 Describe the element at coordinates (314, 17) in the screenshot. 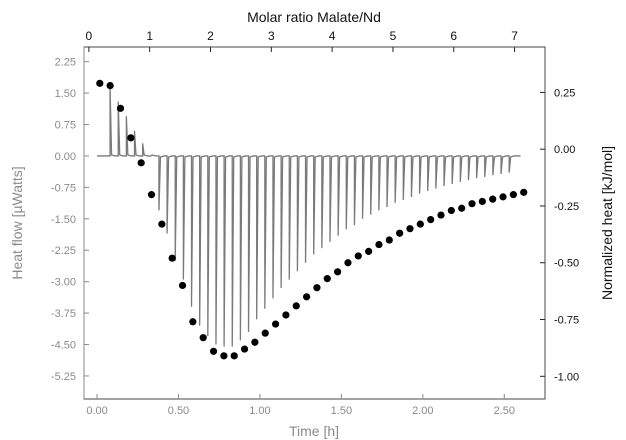

I see `top-axis-title: Molar ratio Malate/Nd` at that location.